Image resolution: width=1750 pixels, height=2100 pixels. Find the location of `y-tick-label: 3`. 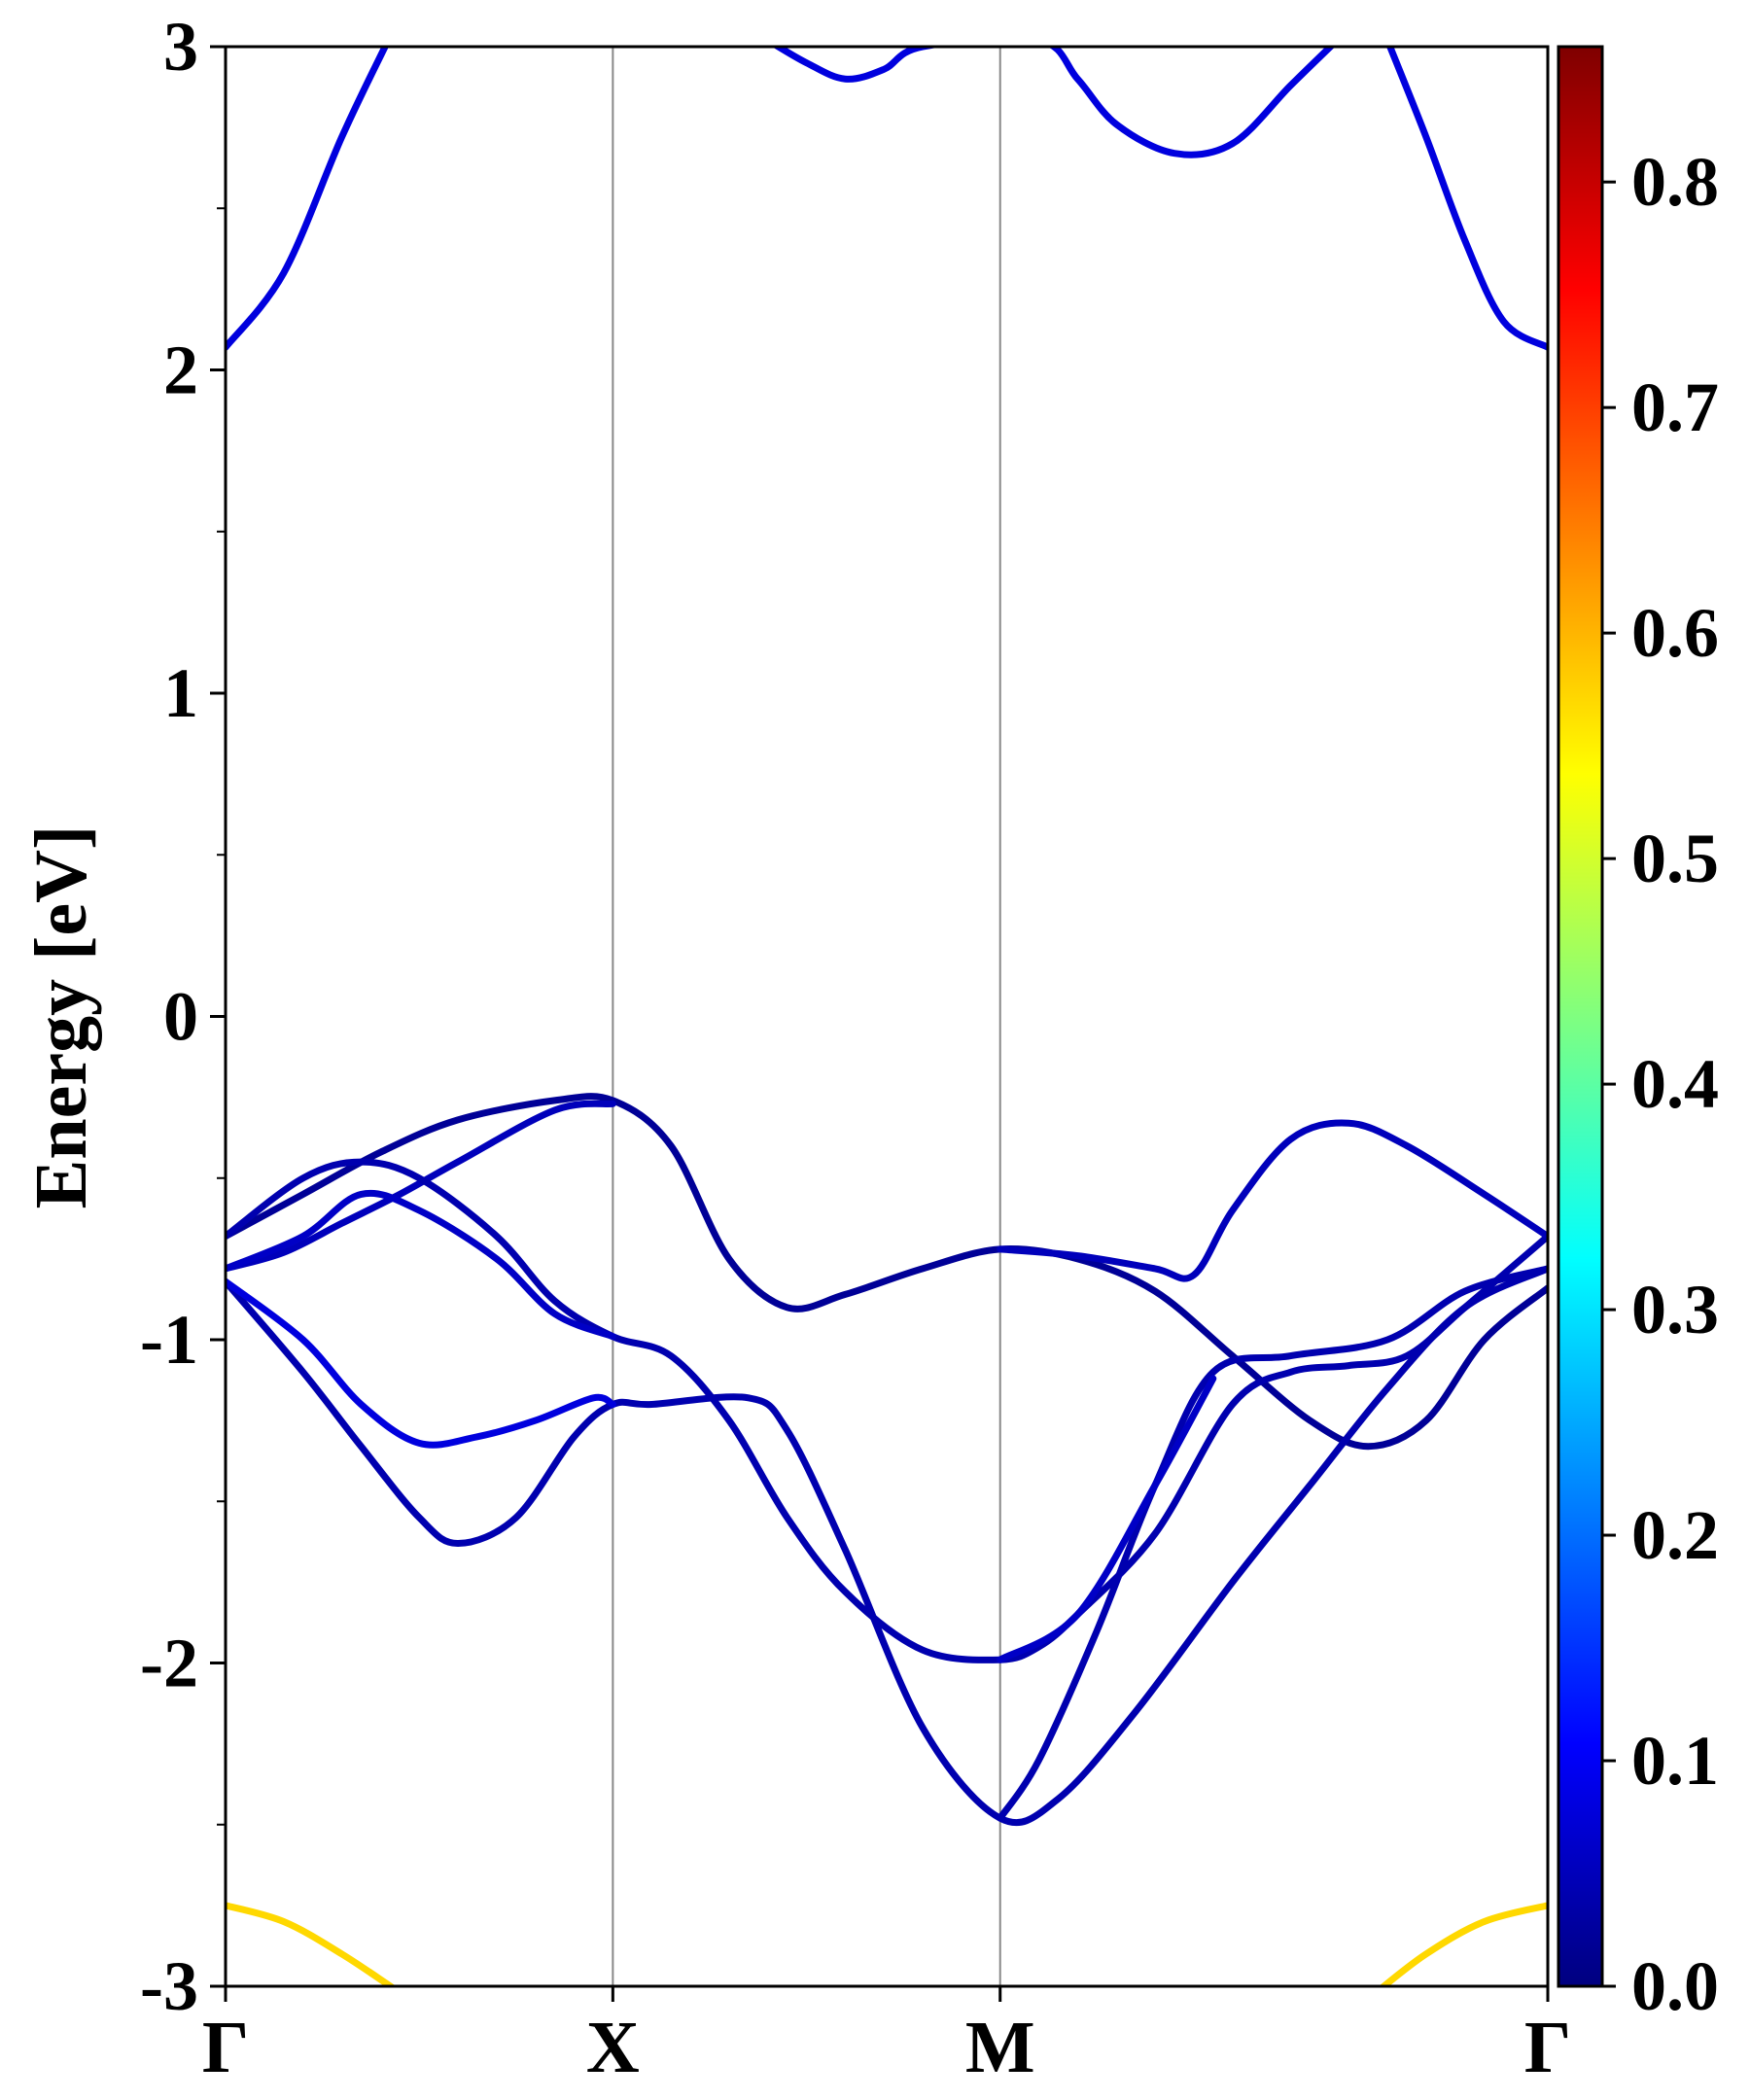

y-tick-label: 3 is located at coordinates (180, 47).